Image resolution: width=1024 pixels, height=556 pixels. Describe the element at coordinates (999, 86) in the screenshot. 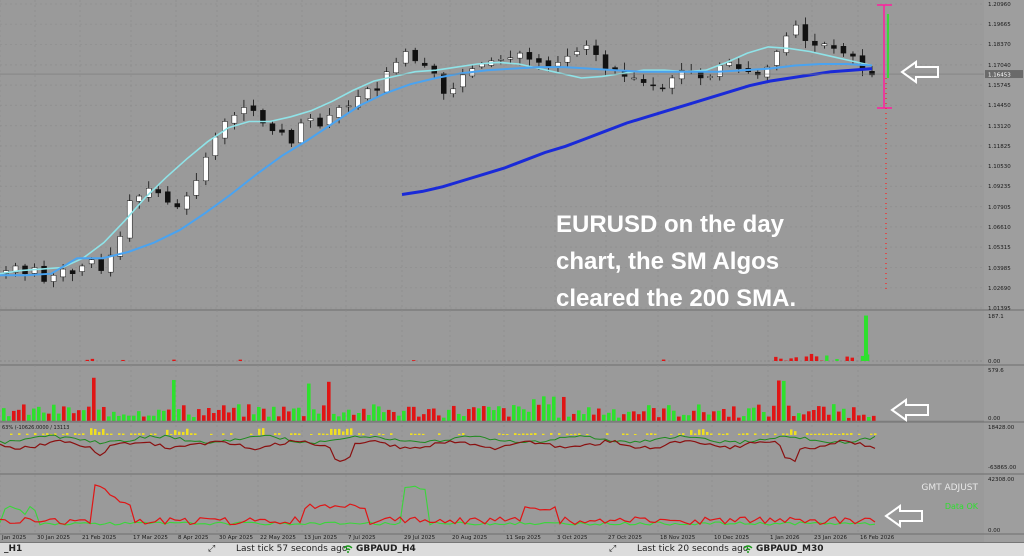

I see `y-tick-label: 1.15745` at that location.